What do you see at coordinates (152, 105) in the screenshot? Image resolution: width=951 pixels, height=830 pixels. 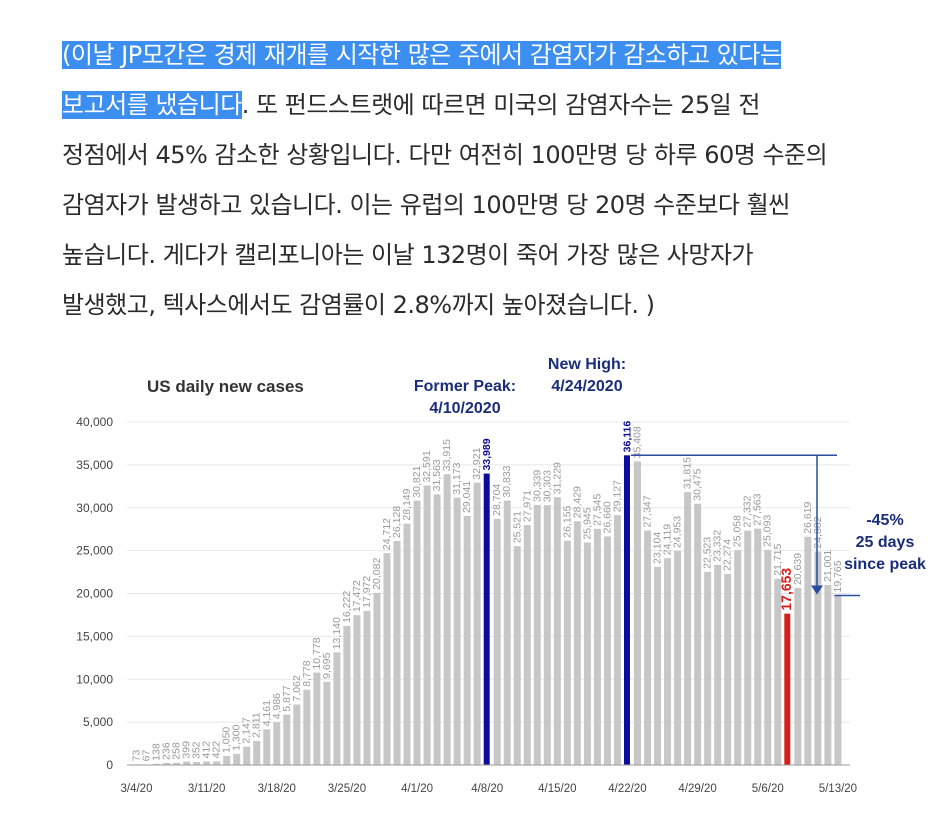 I see `highlighted-text: 보고서를 냈습니다` at bounding box center [152, 105].